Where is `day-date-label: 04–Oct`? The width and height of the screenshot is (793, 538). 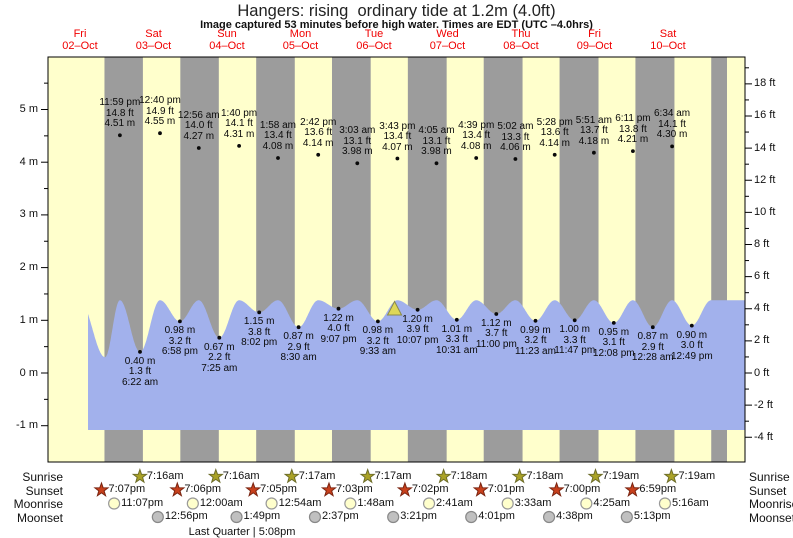
day-date-label: 04–Oct is located at coordinates (227, 45).